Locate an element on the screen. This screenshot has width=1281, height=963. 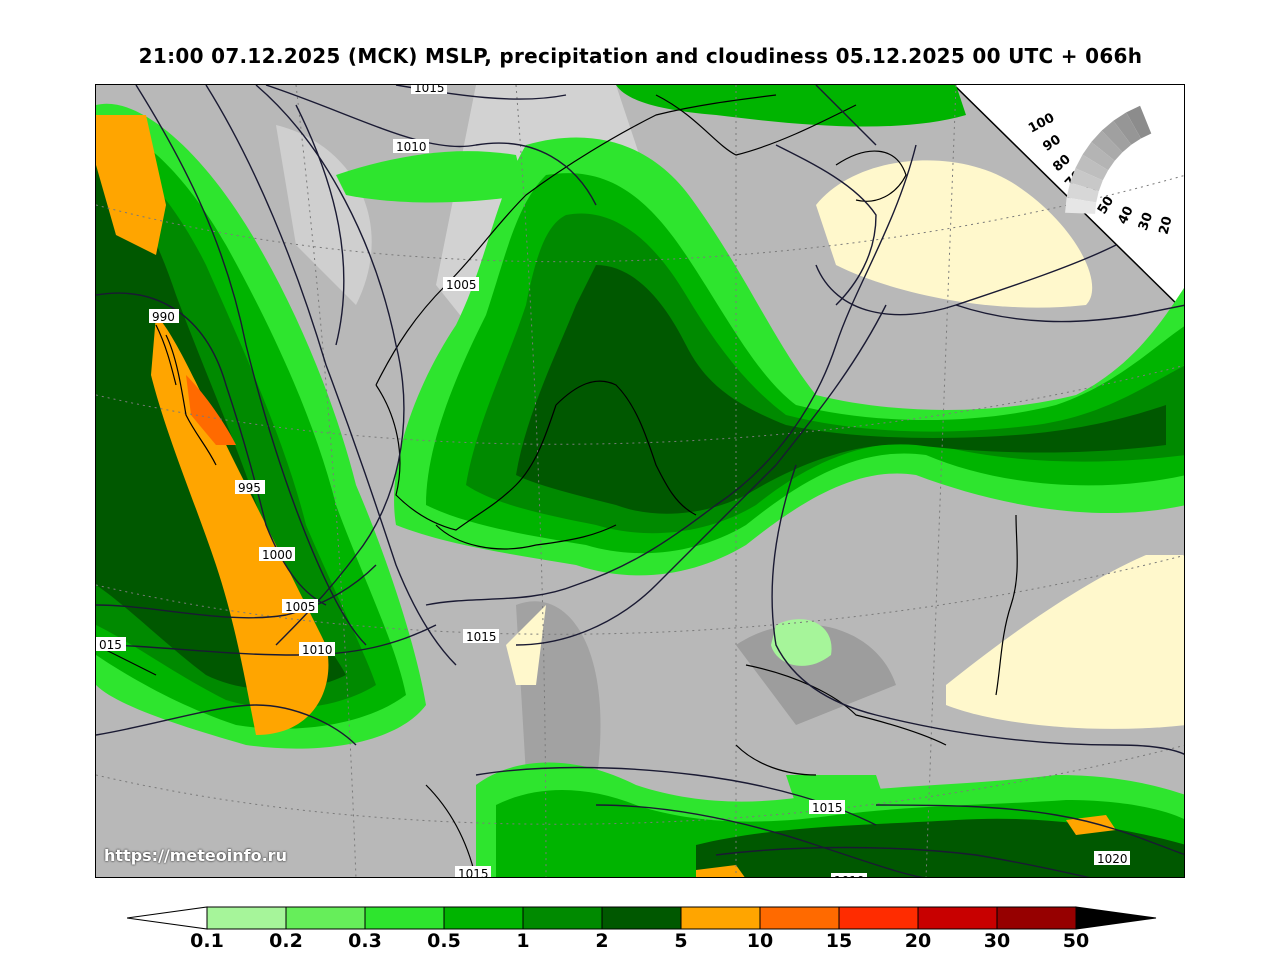
colorbar-tick-label: 0.3 is located at coordinates (365, 941).